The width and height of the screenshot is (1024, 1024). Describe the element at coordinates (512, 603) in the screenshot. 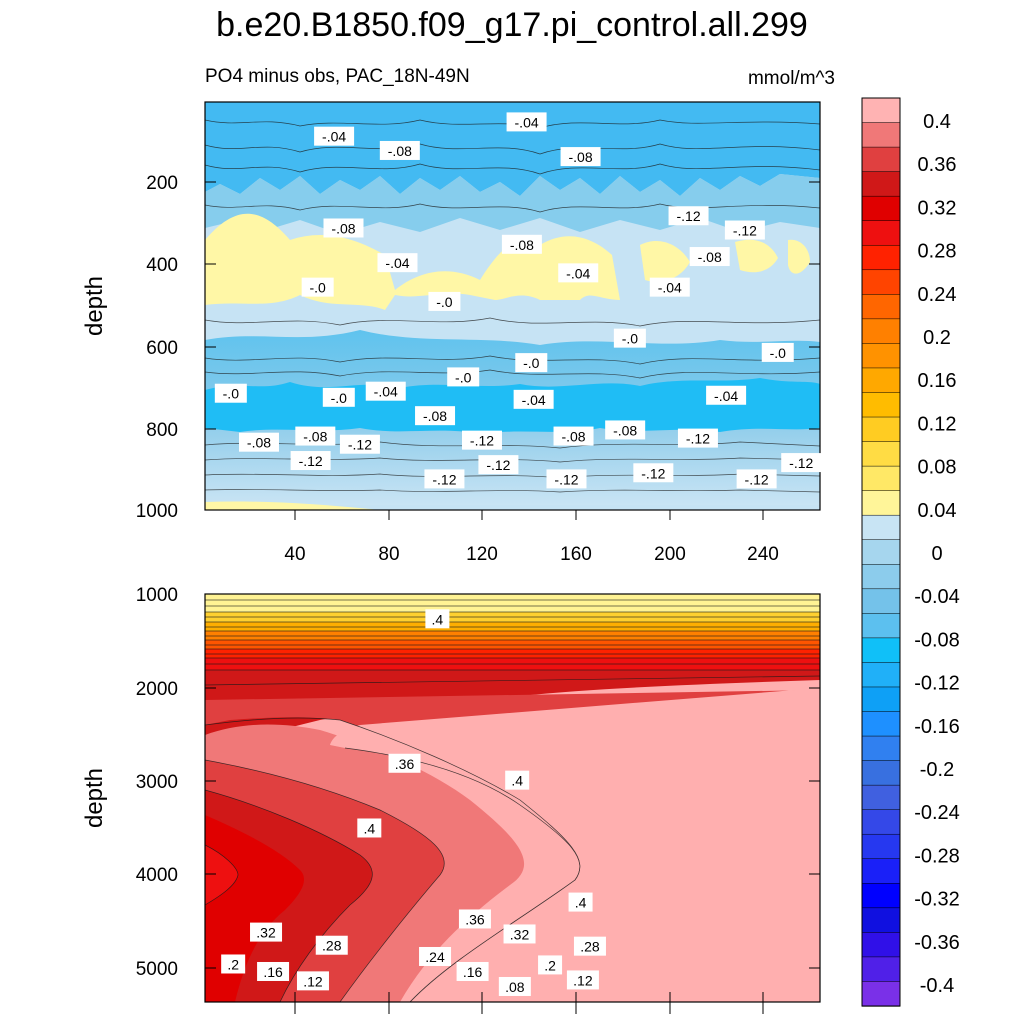

I see `lower-band-yellow` at that location.